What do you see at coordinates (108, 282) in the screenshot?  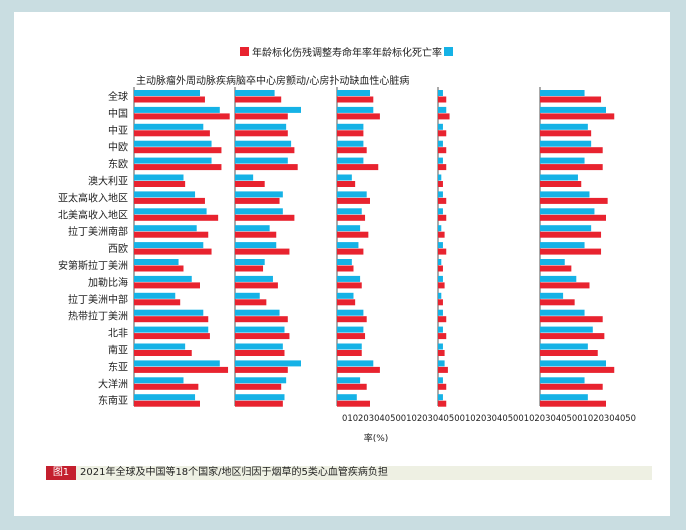 I see `category-label: 加勒比海` at bounding box center [108, 282].